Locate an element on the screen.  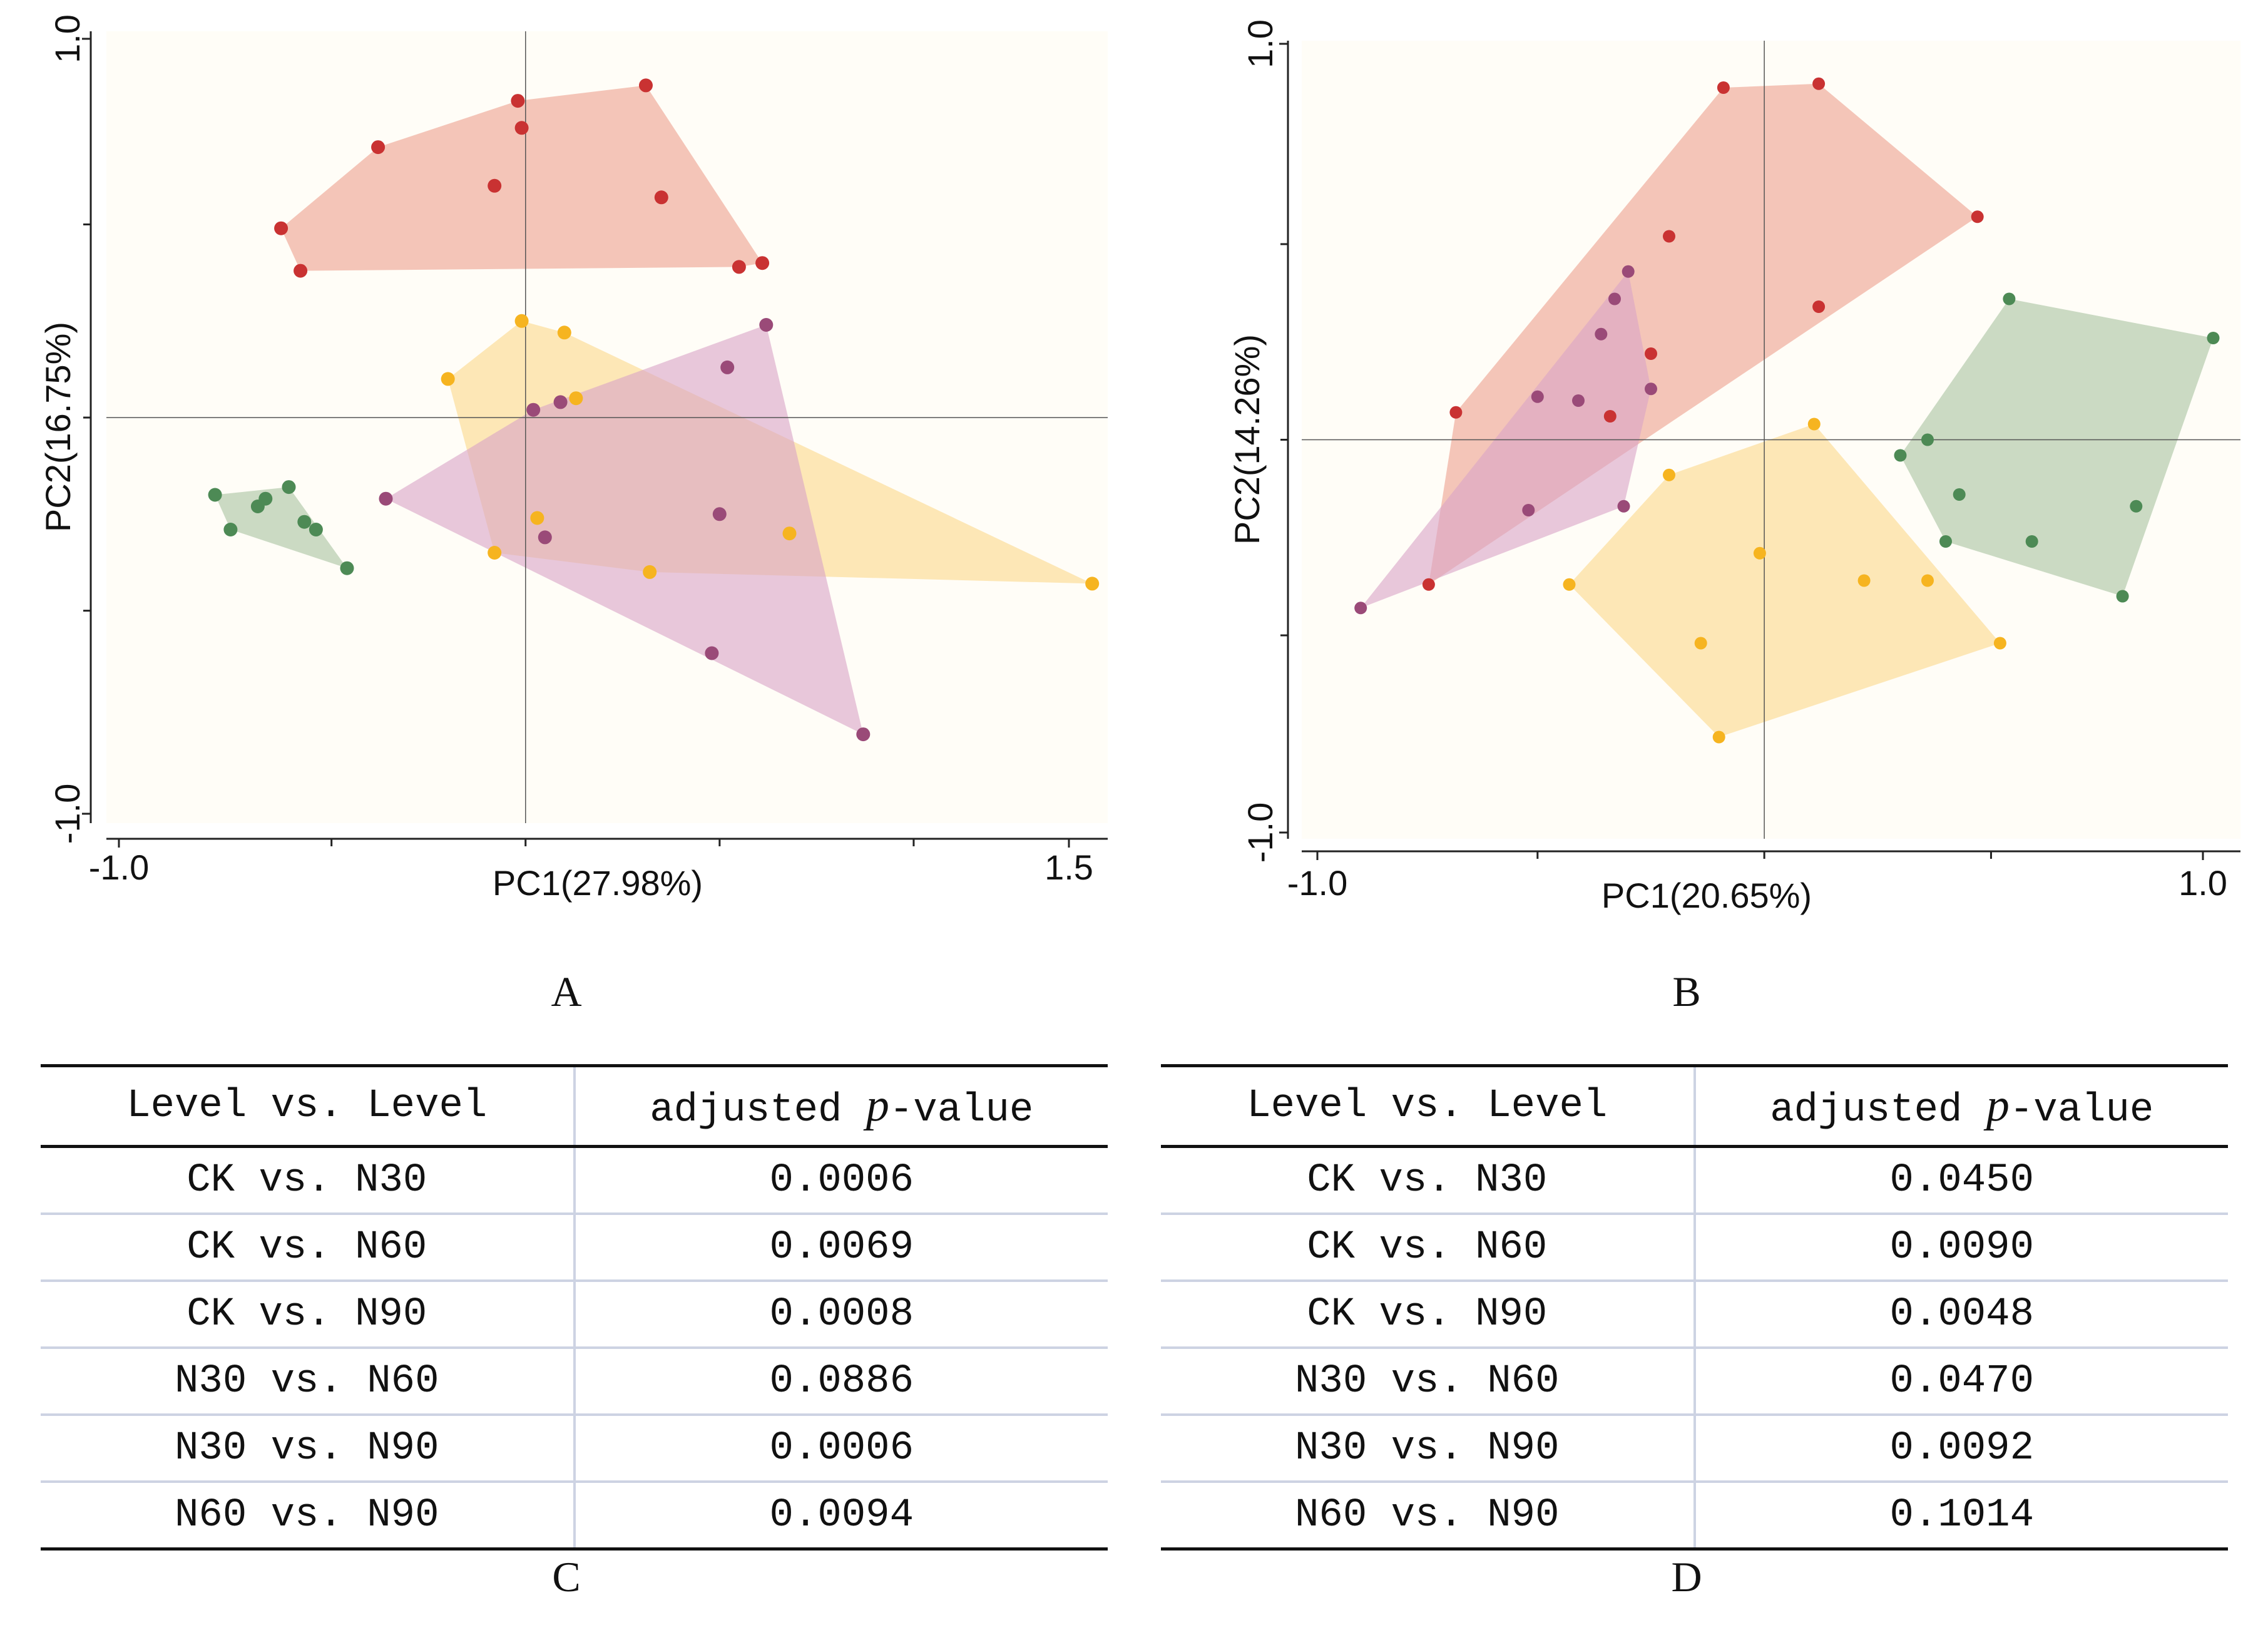
value-cell: 0.0092 is located at coordinates (1960, 1447).